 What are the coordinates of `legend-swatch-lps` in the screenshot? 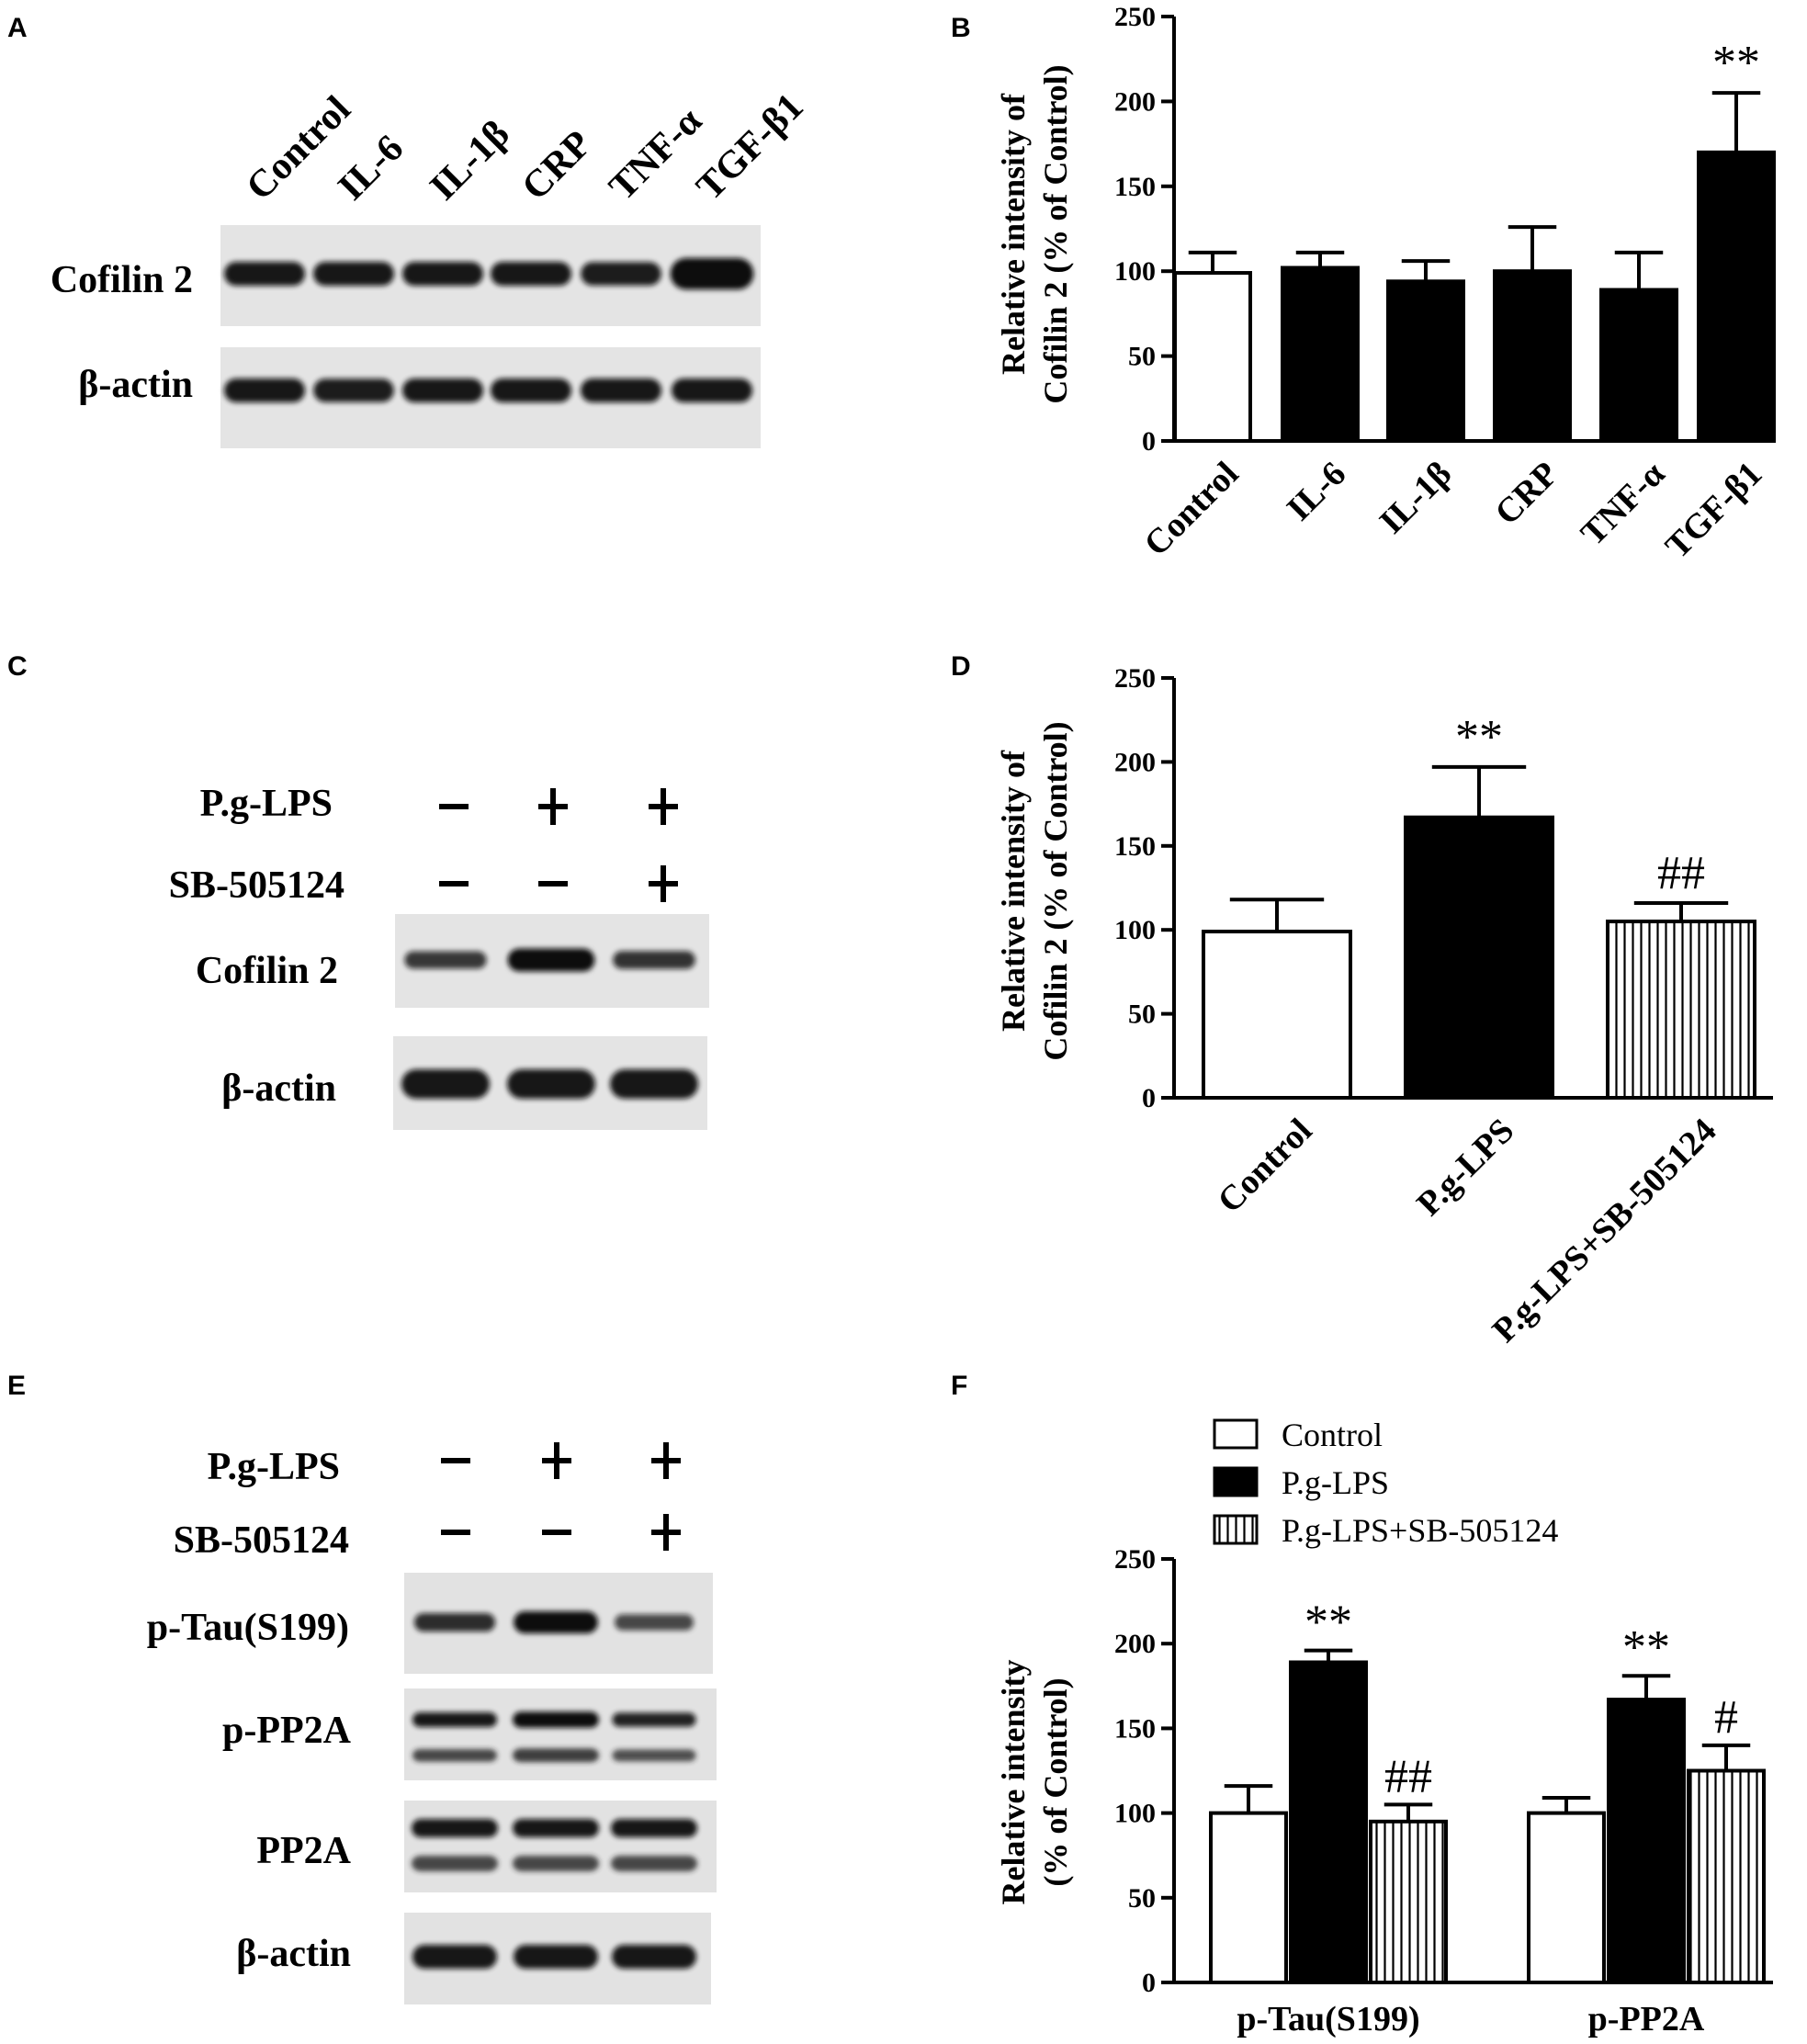 It's located at (1236, 1481).